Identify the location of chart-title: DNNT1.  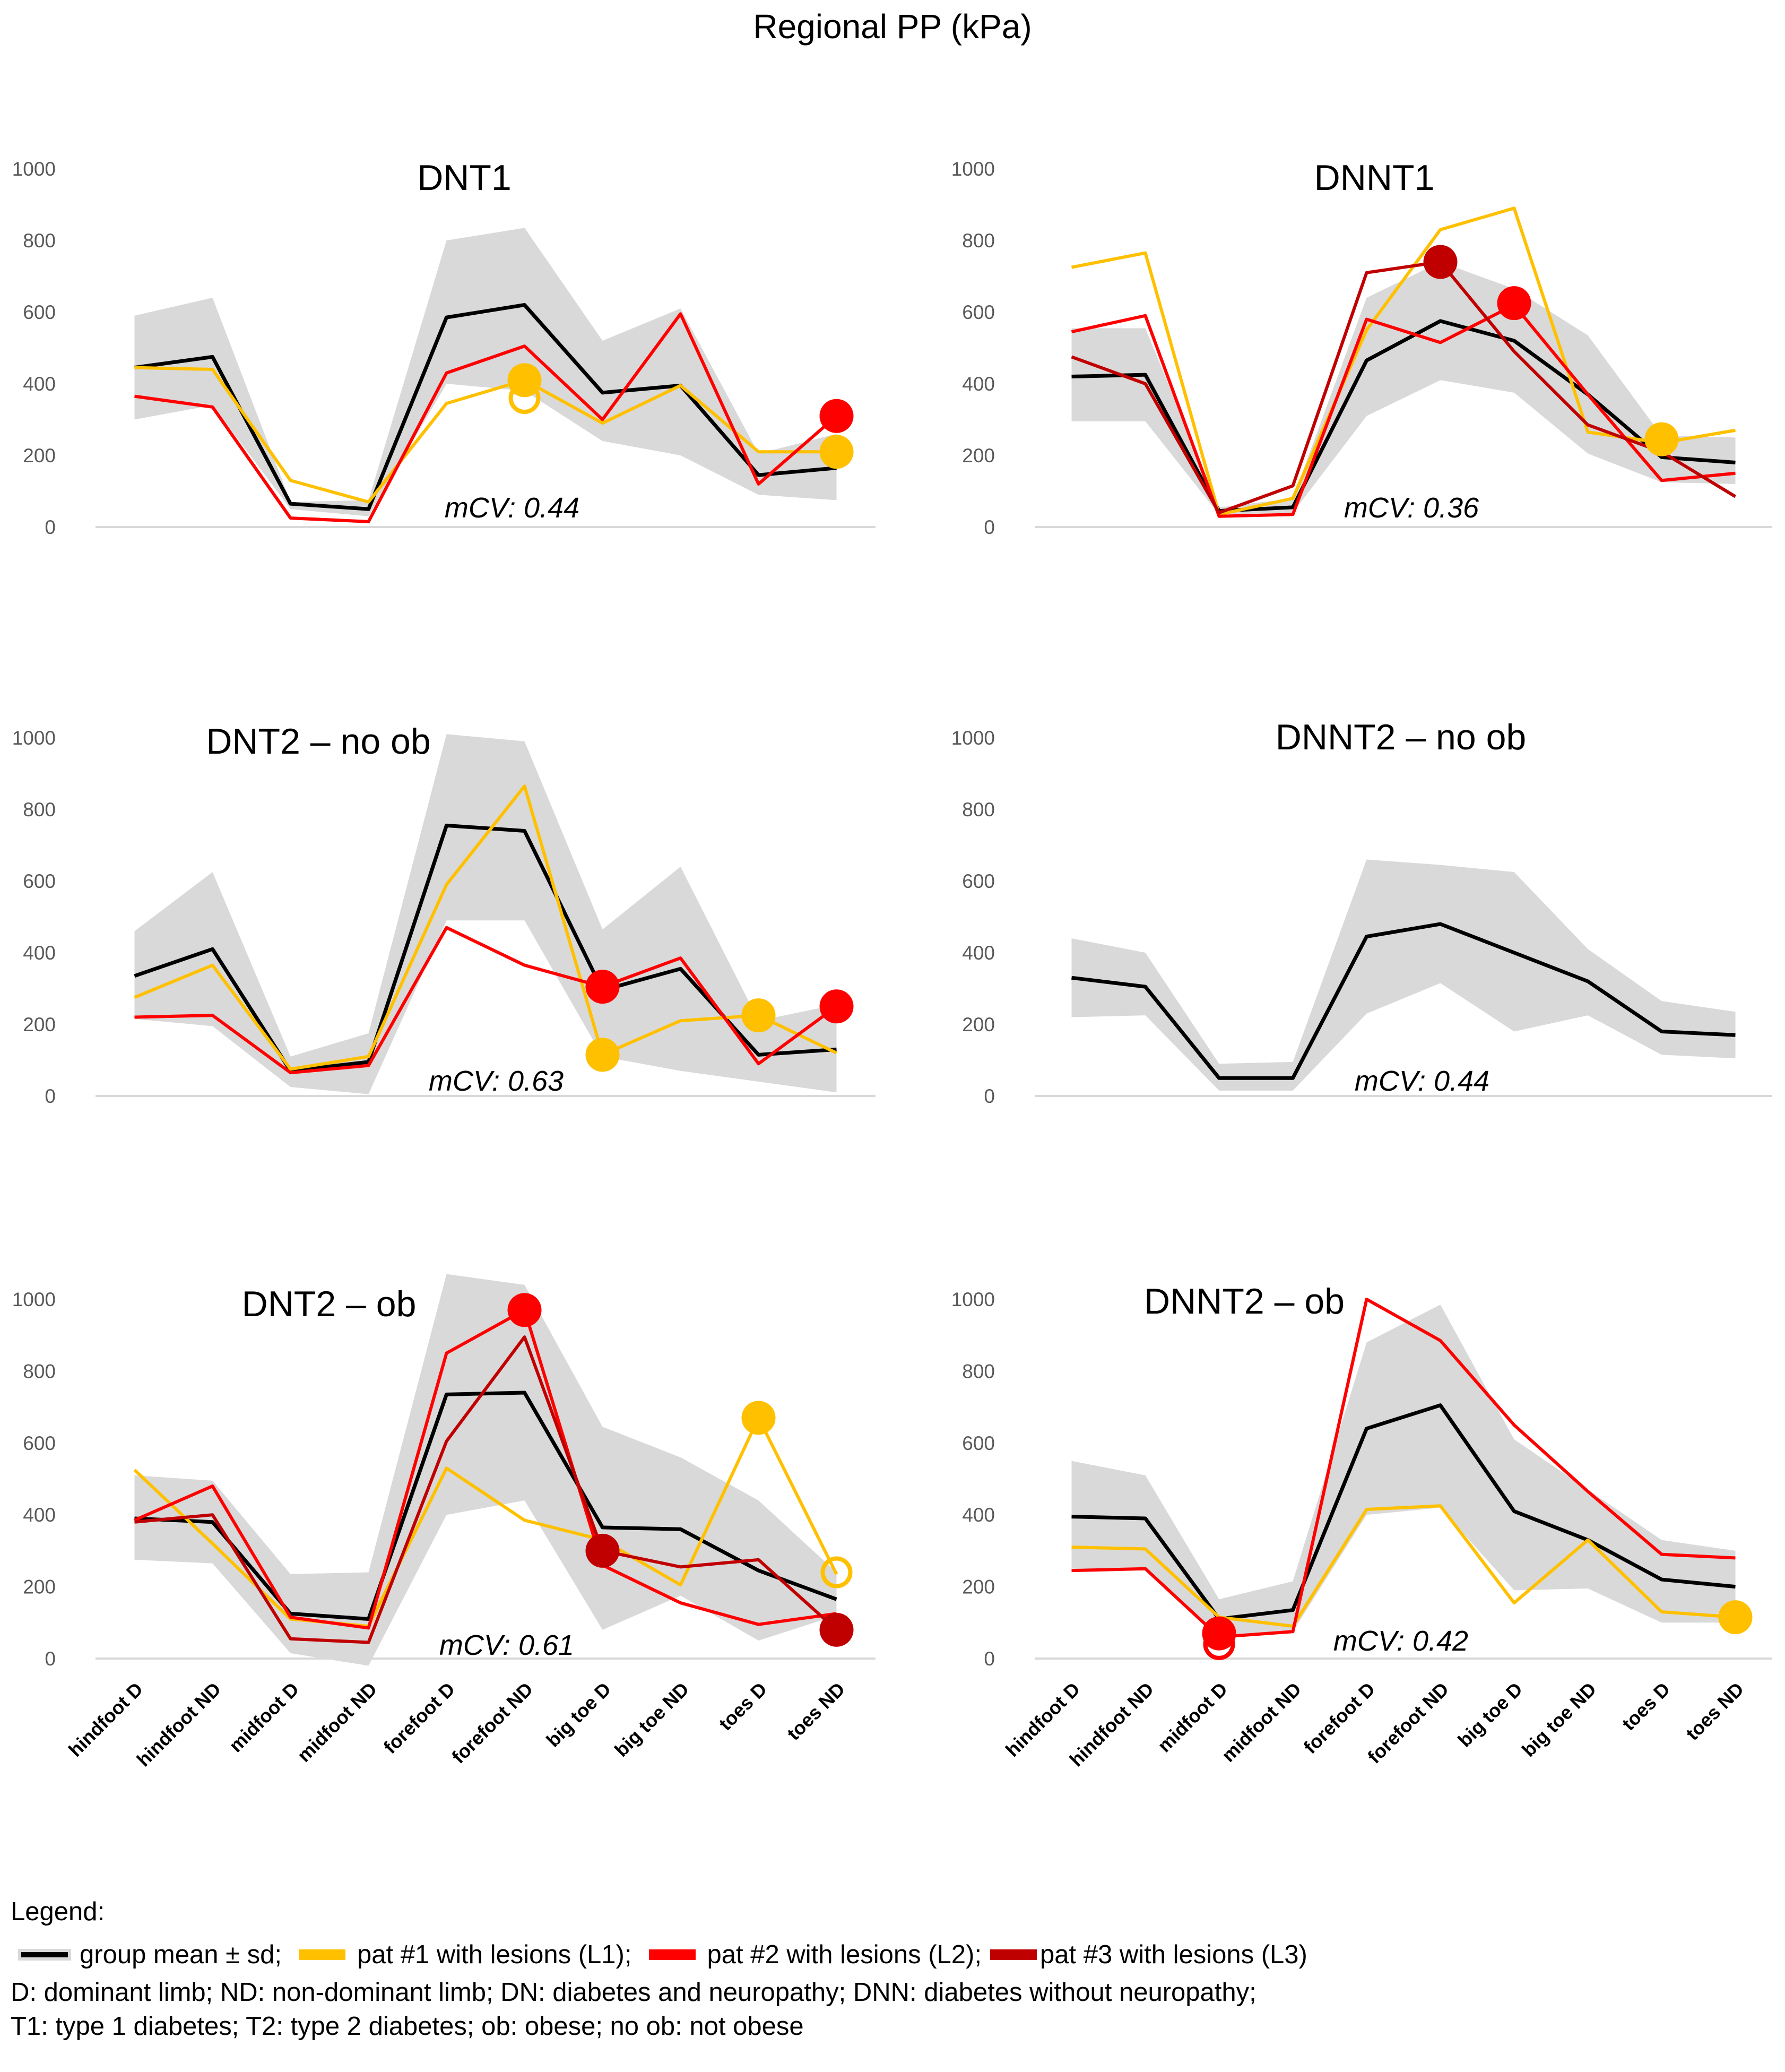
(1375, 178).